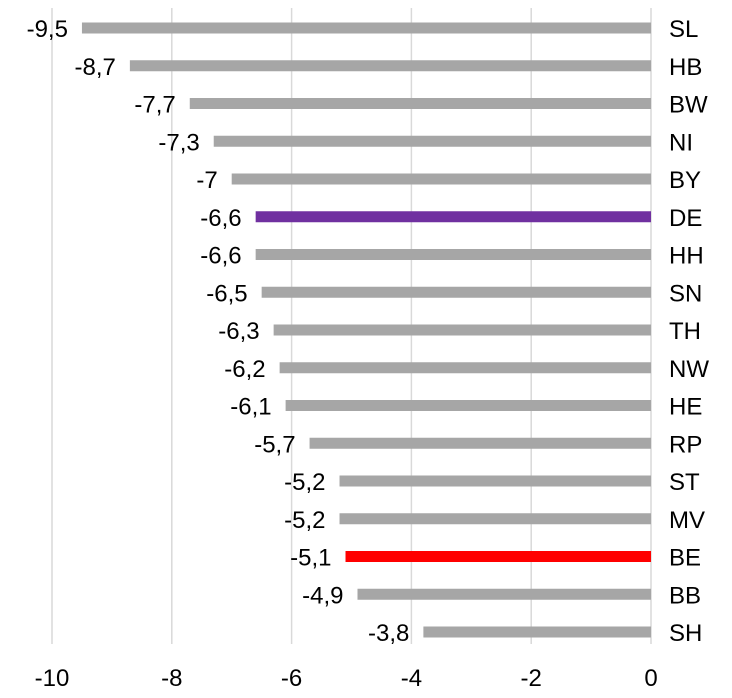  What do you see at coordinates (453, 254) in the screenshot?
I see `bar-hh` at bounding box center [453, 254].